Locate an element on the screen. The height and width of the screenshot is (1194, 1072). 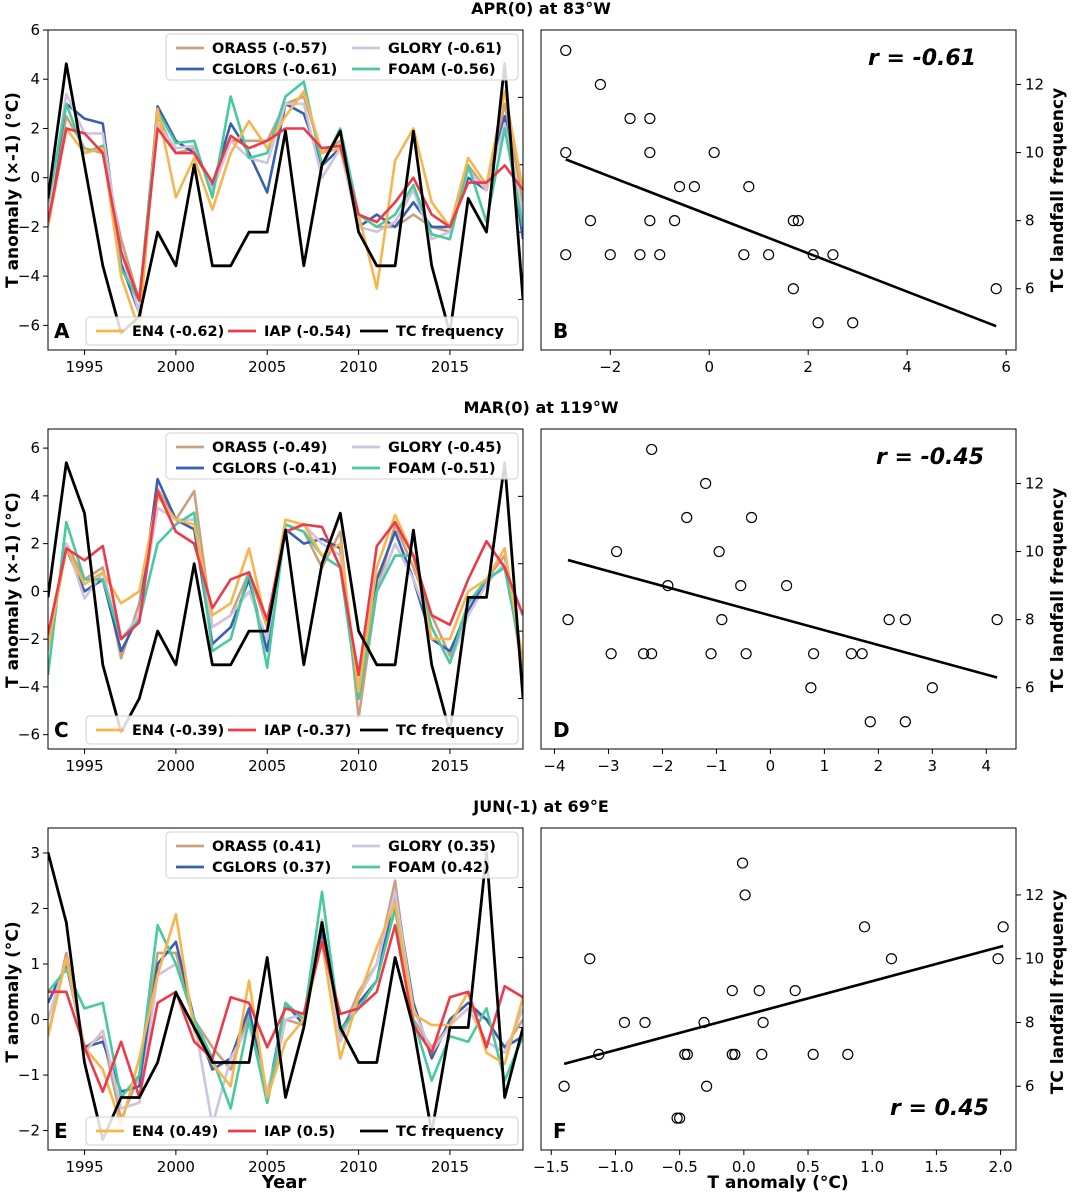
x-tick-label: −3 is located at coordinates (608, 766).